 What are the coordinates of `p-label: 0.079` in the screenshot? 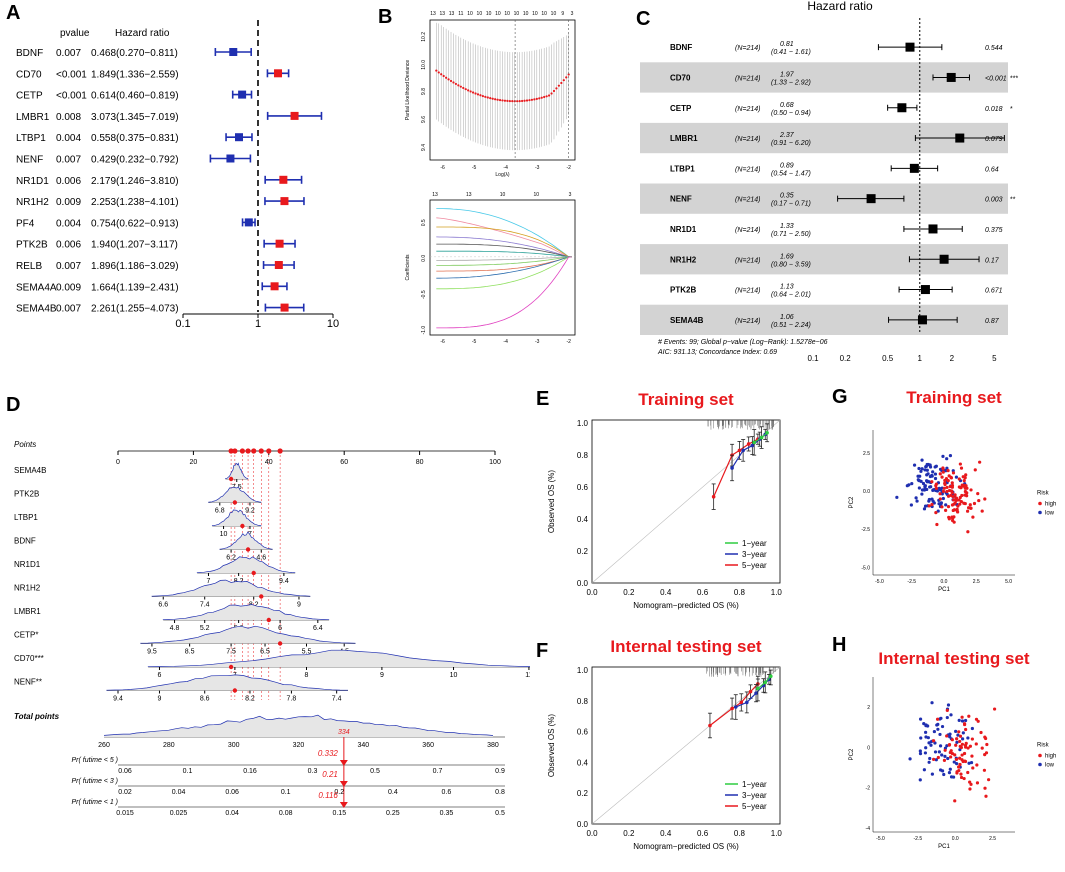 It's located at (994, 139).